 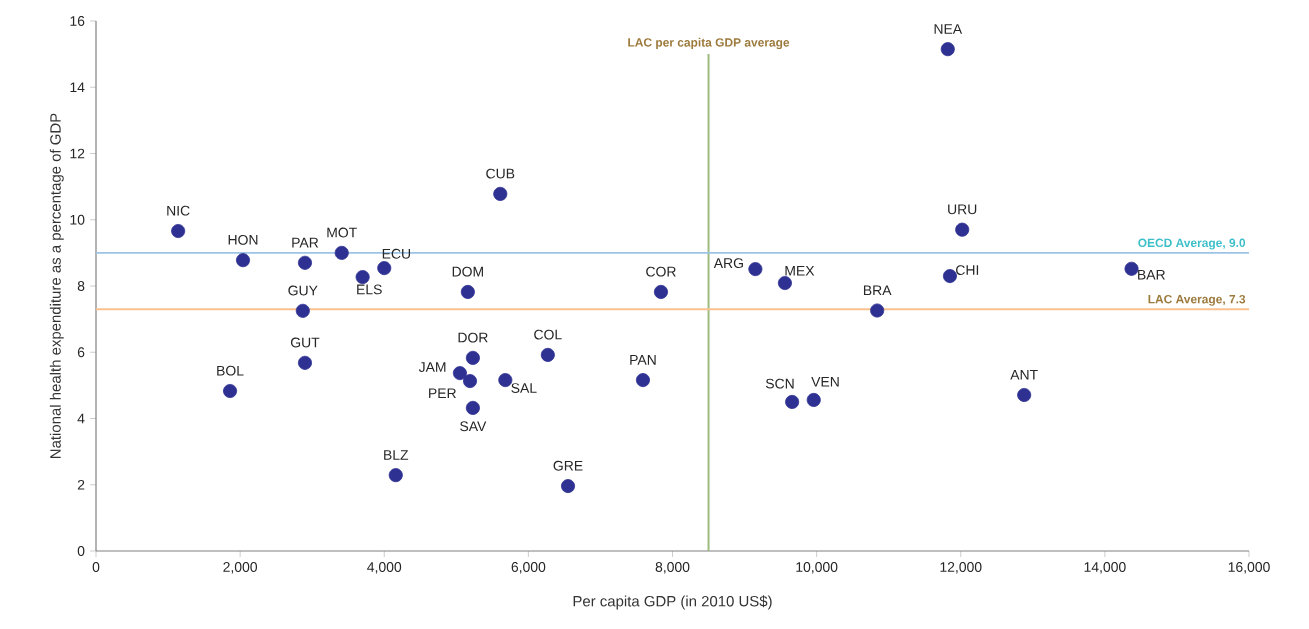 What do you see at coordinates (1197, 300) in the screenshot?
I see `ref-line-label: LAC Average, 7.3` at bounding box center [1197, 300].